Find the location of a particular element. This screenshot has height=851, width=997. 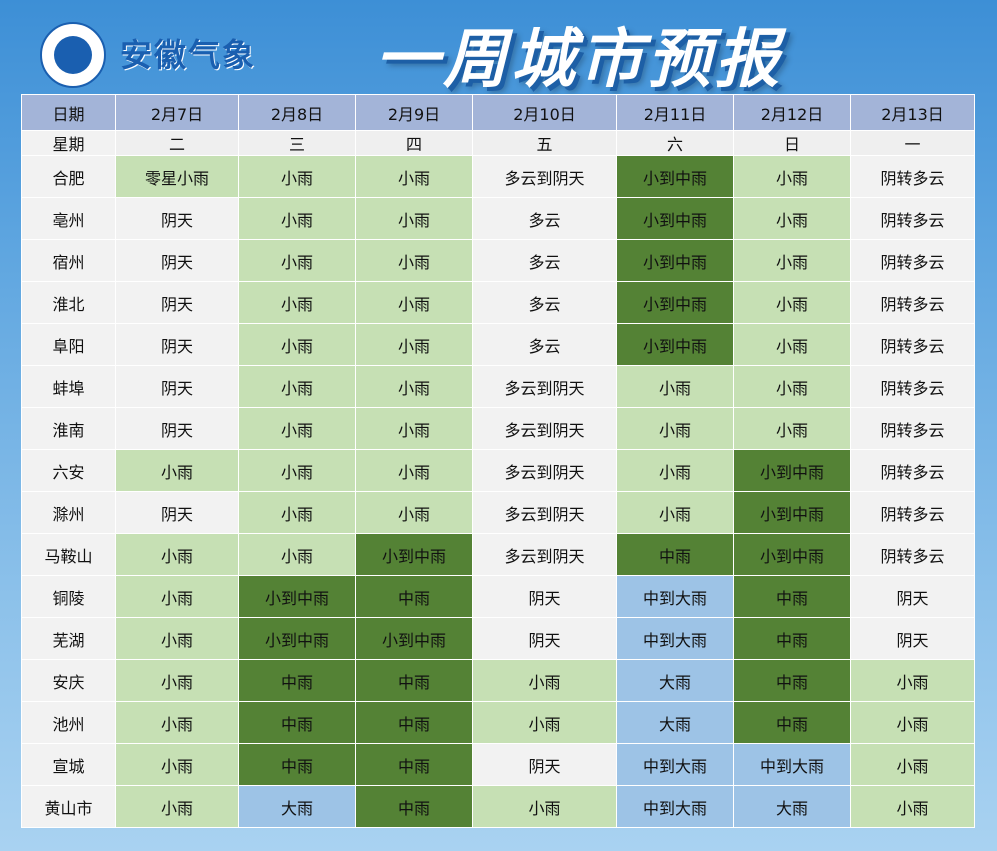

date-header: 2月9日 is located at coordinates (414, 112).